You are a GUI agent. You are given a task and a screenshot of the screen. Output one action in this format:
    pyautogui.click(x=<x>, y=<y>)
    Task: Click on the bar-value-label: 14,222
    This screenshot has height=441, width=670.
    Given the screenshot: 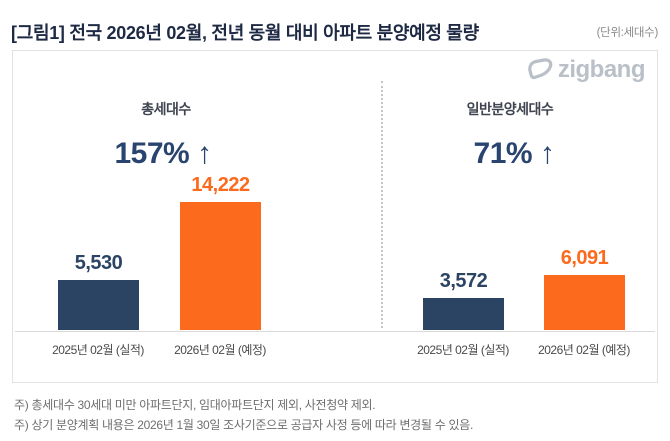 What is the action you would take?
    pyautogui.click(x=220, y=185)
    